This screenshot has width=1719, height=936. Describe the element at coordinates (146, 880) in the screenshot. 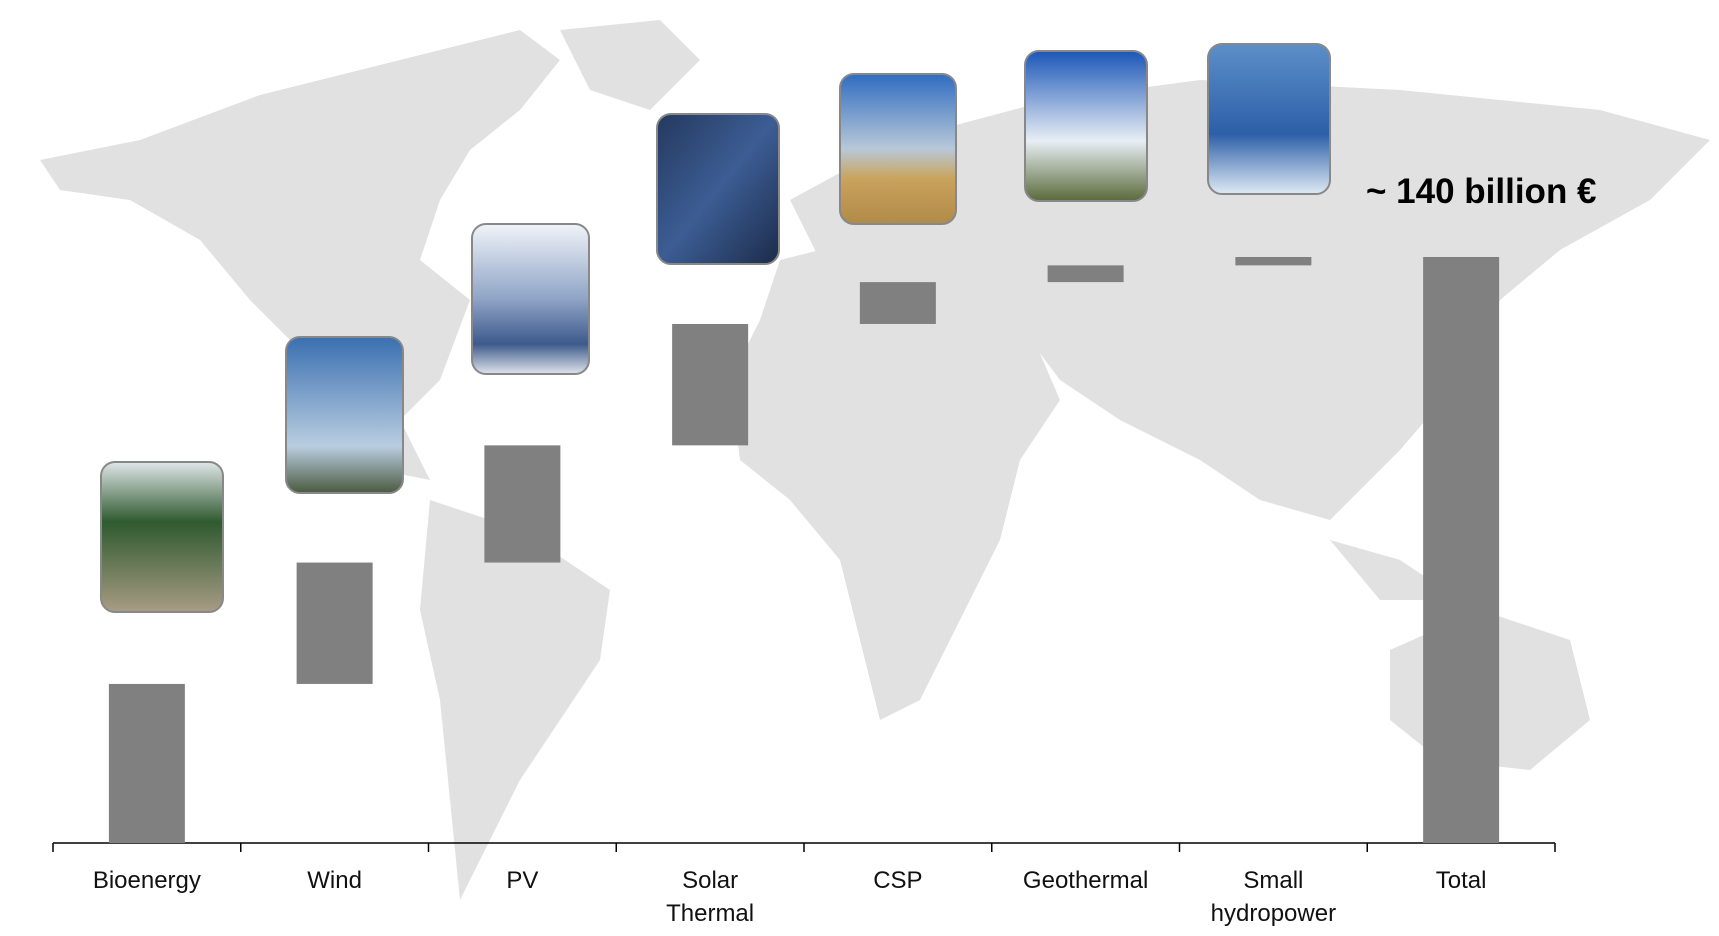

I see `x-tick-label: Bioenergy` at that location.